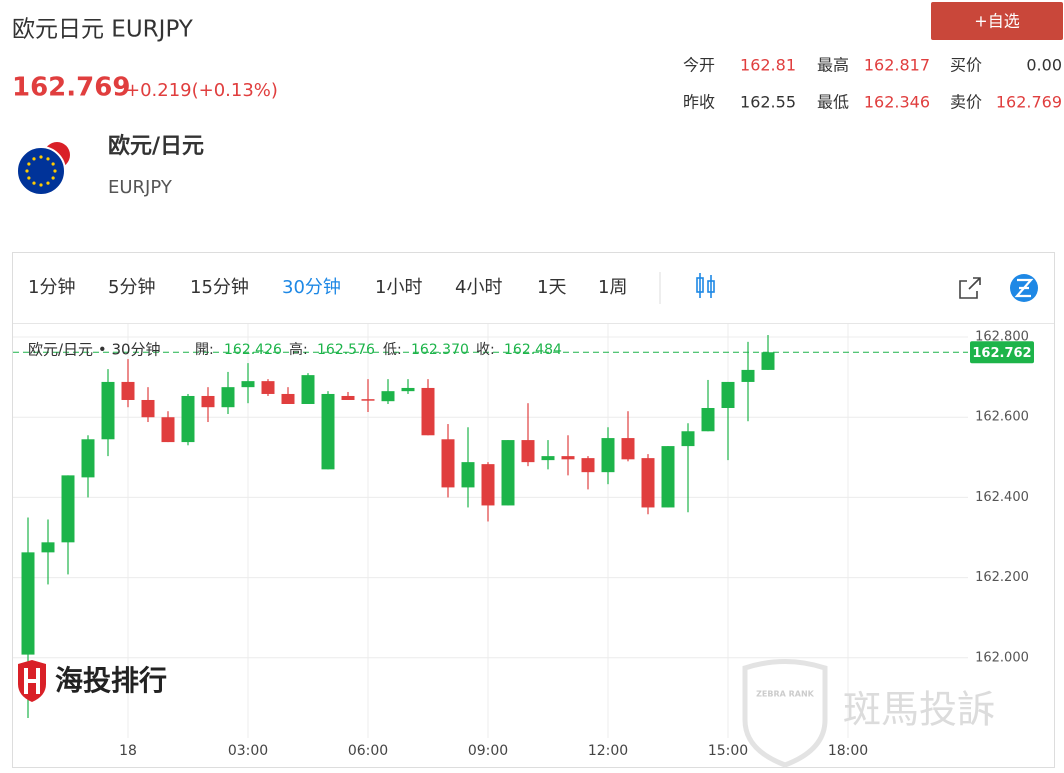 Image resolution: width=1064 pixels, height=773 pixels. What do you see at coordinates (833, 65) in the screenshot?
I see `stat-label: 最高` at bounding box center [833, 65].